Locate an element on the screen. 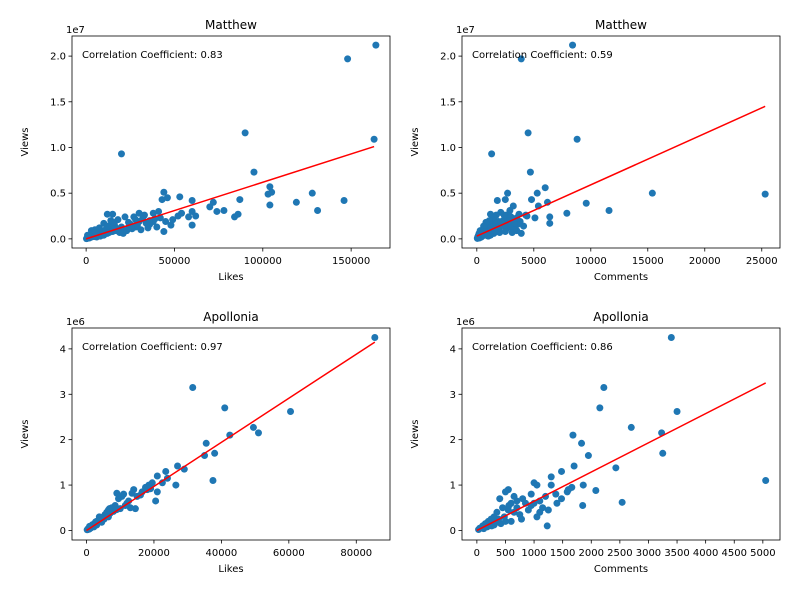  x-tick-label: 3000 is located at coordinates (648, 553).